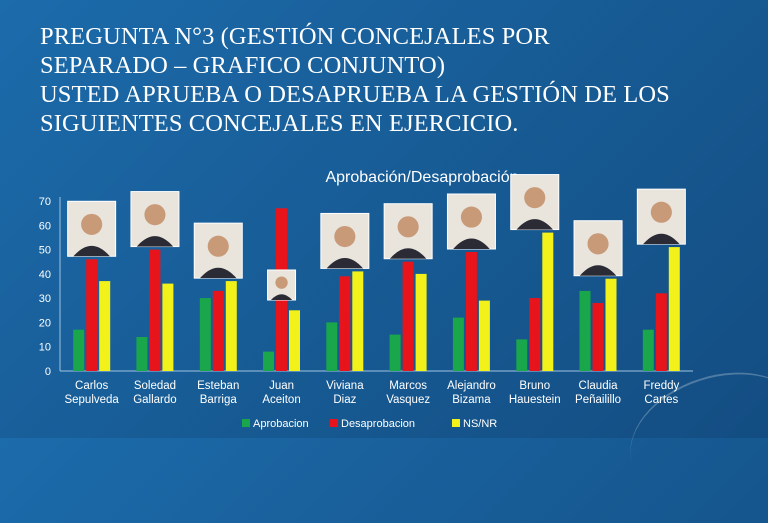 The image size is (768, 523). I want to click on title-line-1: PREGUNTA N°3 (GESTIÓN CONCEJALES POR, so click(295, 36).